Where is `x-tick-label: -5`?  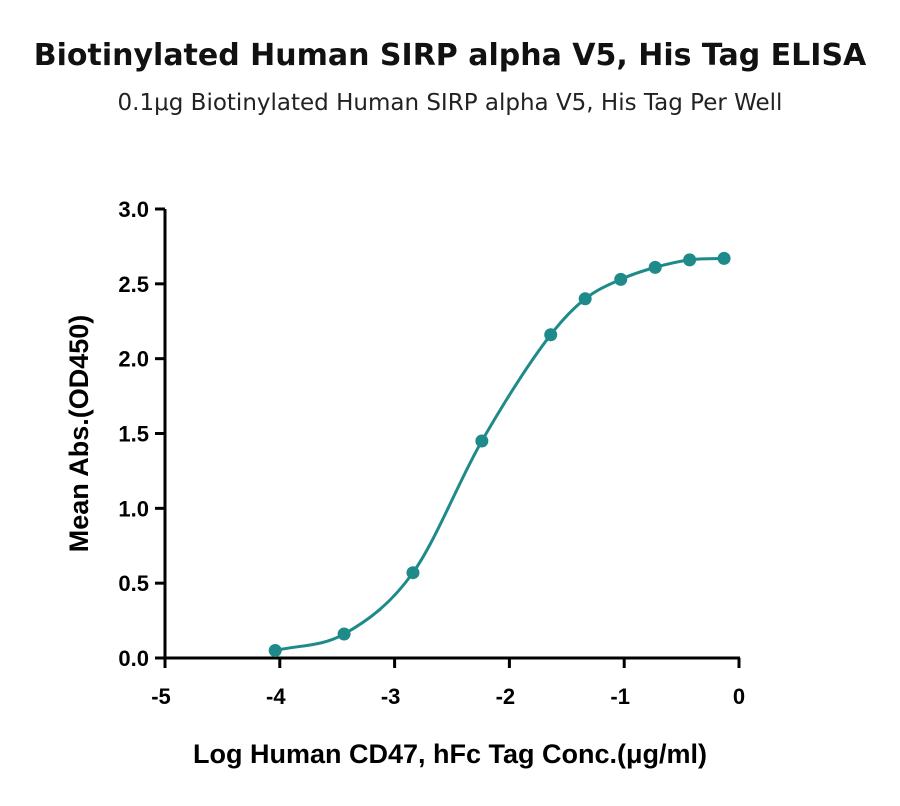 x-tick-label: -5 is located at coordinates (161, 696).